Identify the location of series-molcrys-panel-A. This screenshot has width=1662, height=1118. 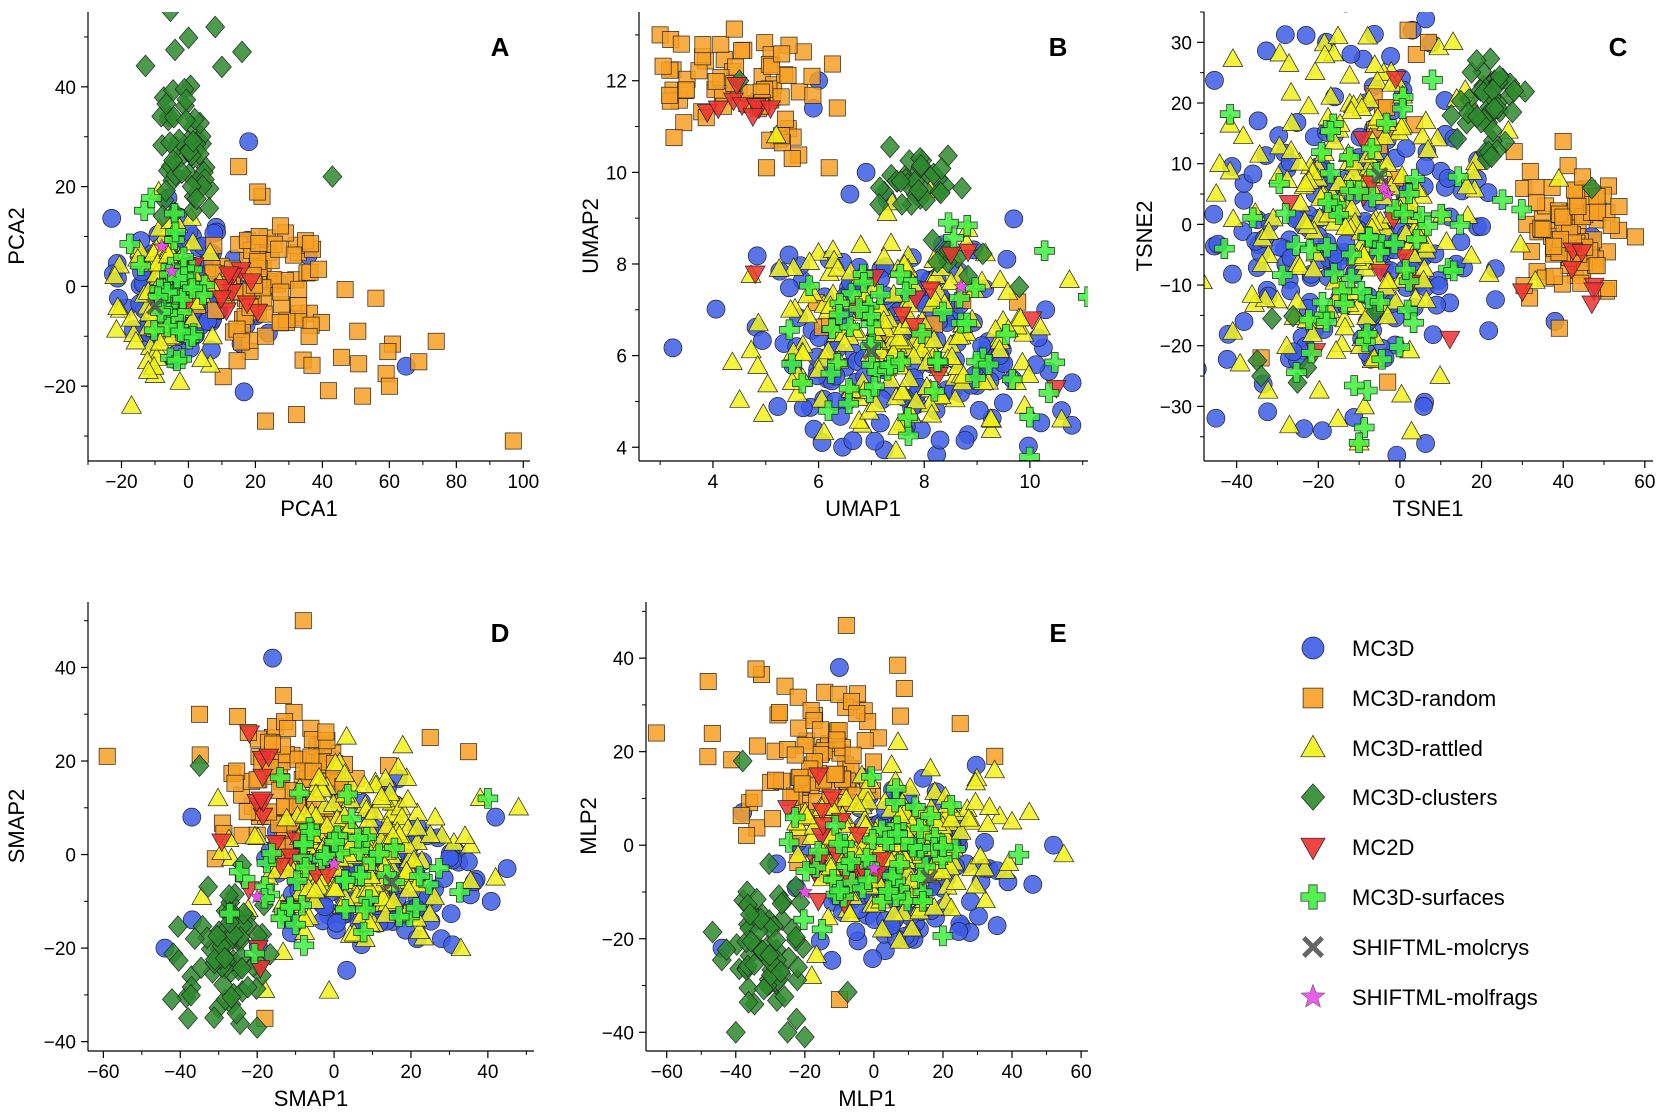
(155, 306).